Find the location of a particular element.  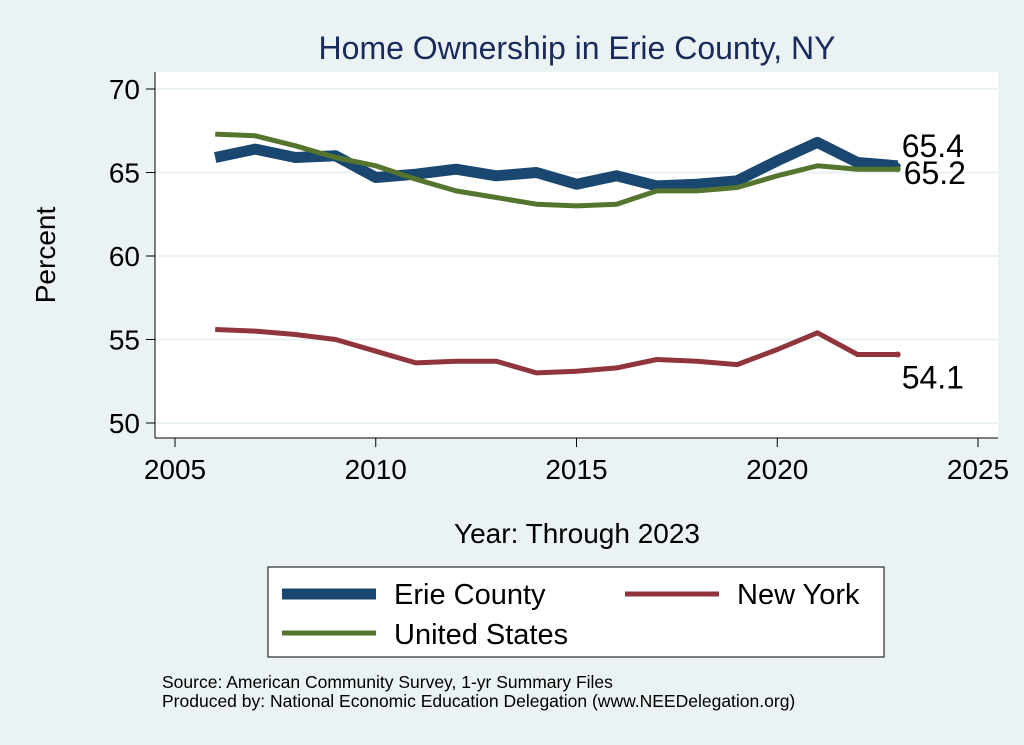

legend: Erie County New York United States is located at coordinates (576, 612).